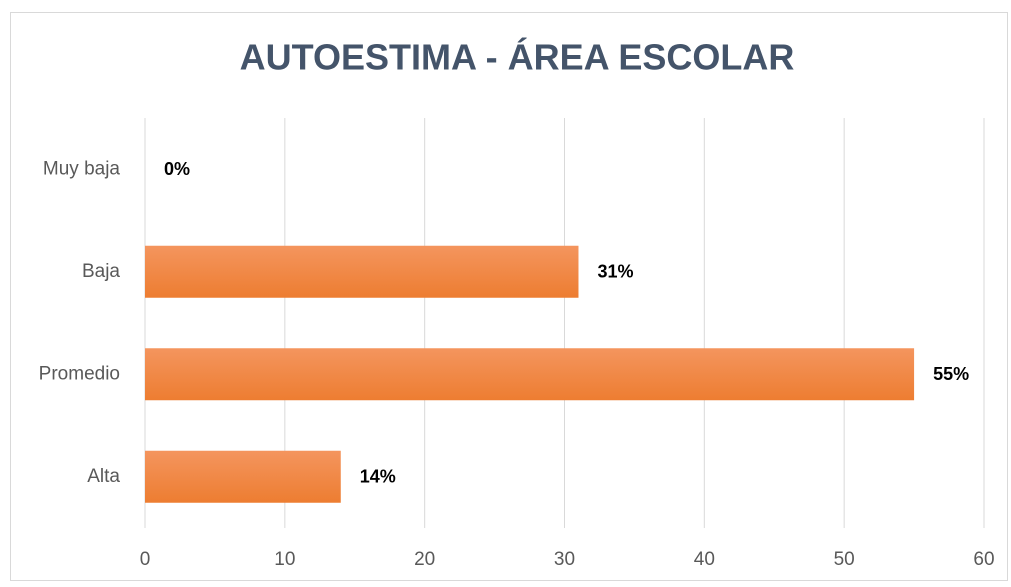 This screenshot has height=587, width=1011. I want to click on x-tick-label: 40, so click(704, 559).